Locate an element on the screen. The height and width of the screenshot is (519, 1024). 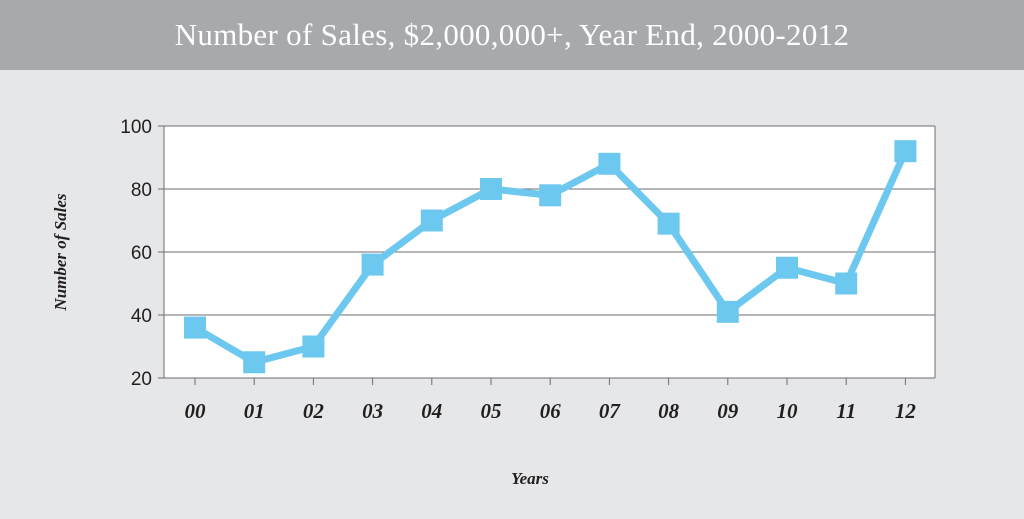
x-tick-label: 02 is located at coordinates (314, 411).